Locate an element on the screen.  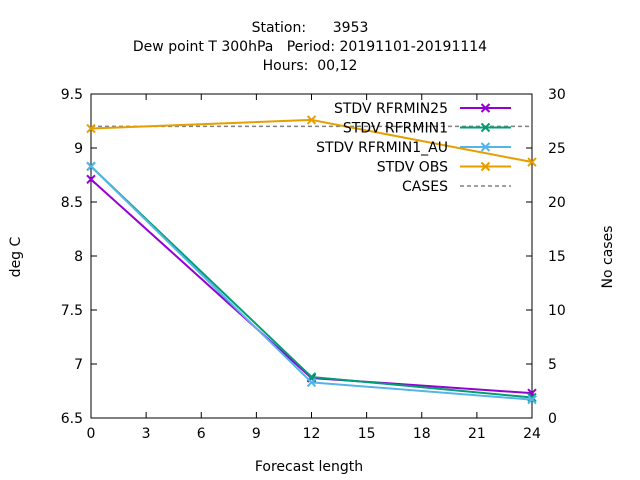
y-tick-label: 7 is located at coordinates (78, 365).